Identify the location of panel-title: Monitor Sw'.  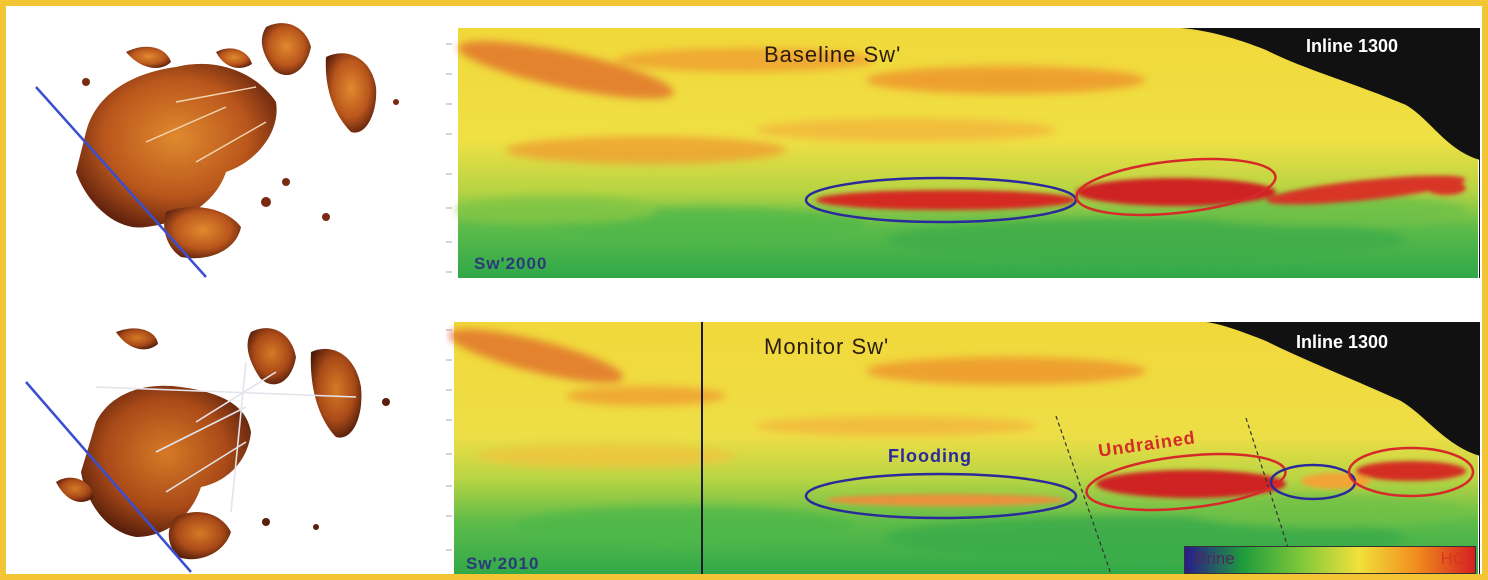
(827, 346).